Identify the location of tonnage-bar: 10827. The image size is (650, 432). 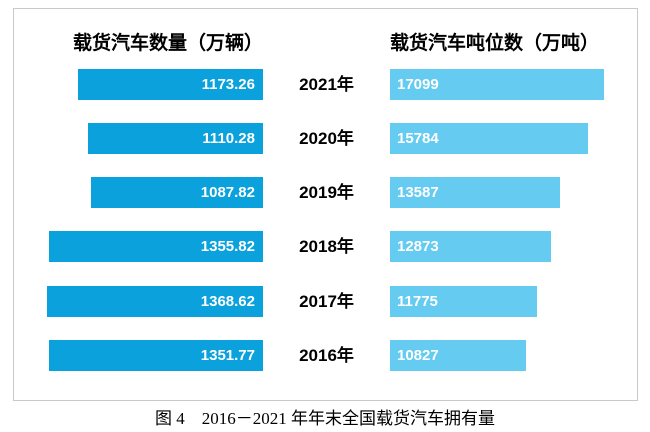
(458, 355).